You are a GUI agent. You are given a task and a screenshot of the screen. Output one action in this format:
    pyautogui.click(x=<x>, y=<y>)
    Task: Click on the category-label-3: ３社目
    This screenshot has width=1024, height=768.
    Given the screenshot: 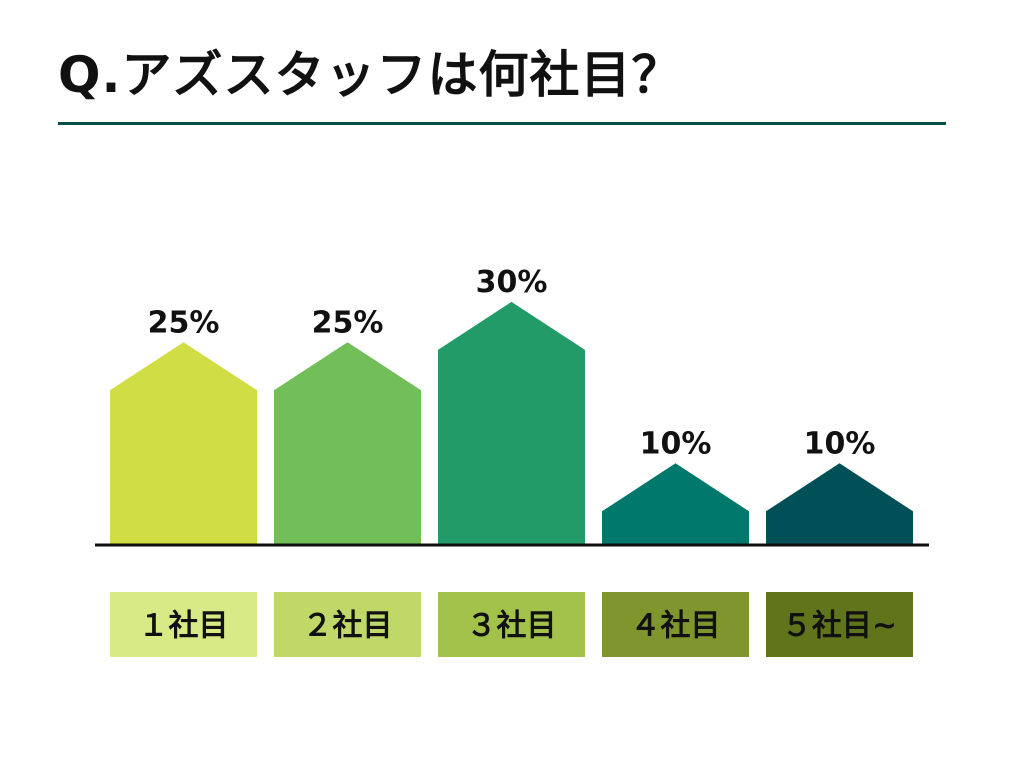 What is the action you would take?
    pyautogui.click(x=512, y=626)
    